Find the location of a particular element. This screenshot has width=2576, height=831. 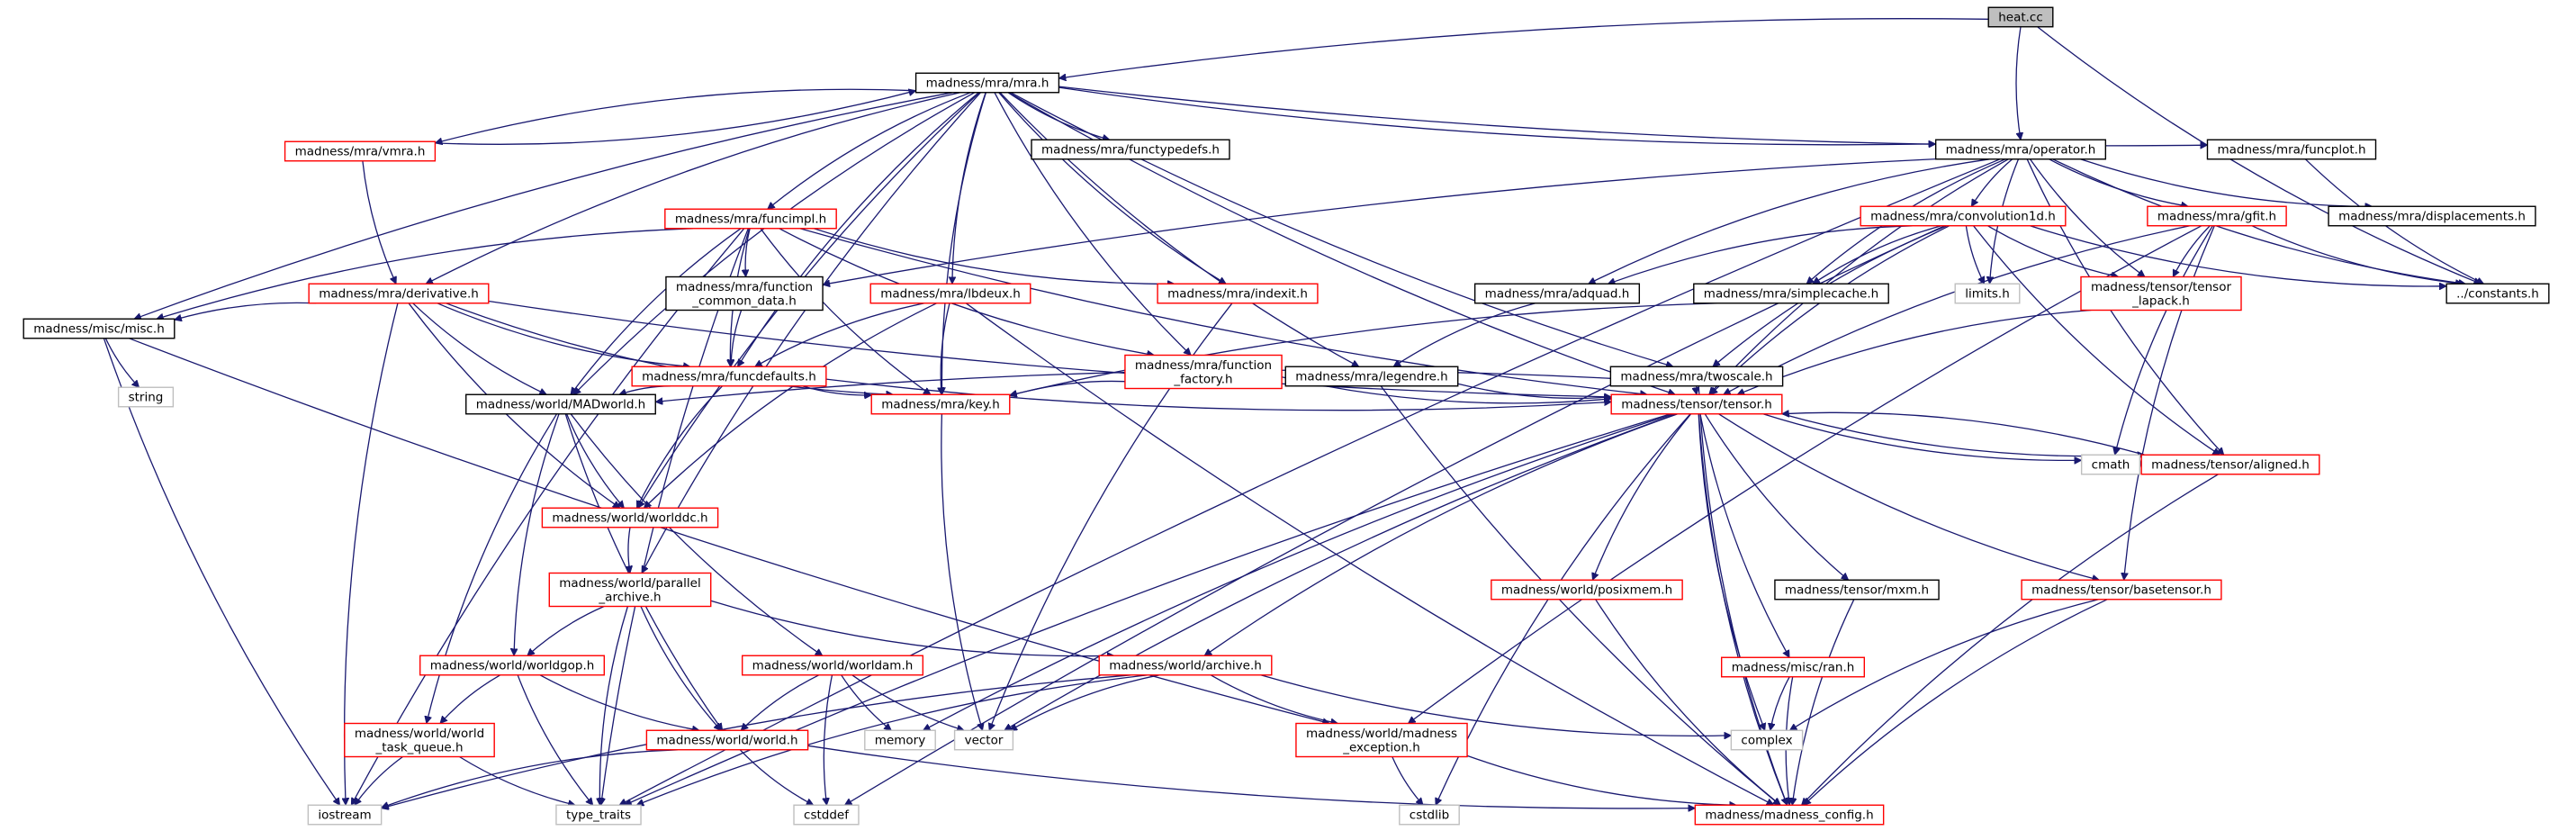

graph-node-cstddef: cstddef is located at coordinates (826, 815).